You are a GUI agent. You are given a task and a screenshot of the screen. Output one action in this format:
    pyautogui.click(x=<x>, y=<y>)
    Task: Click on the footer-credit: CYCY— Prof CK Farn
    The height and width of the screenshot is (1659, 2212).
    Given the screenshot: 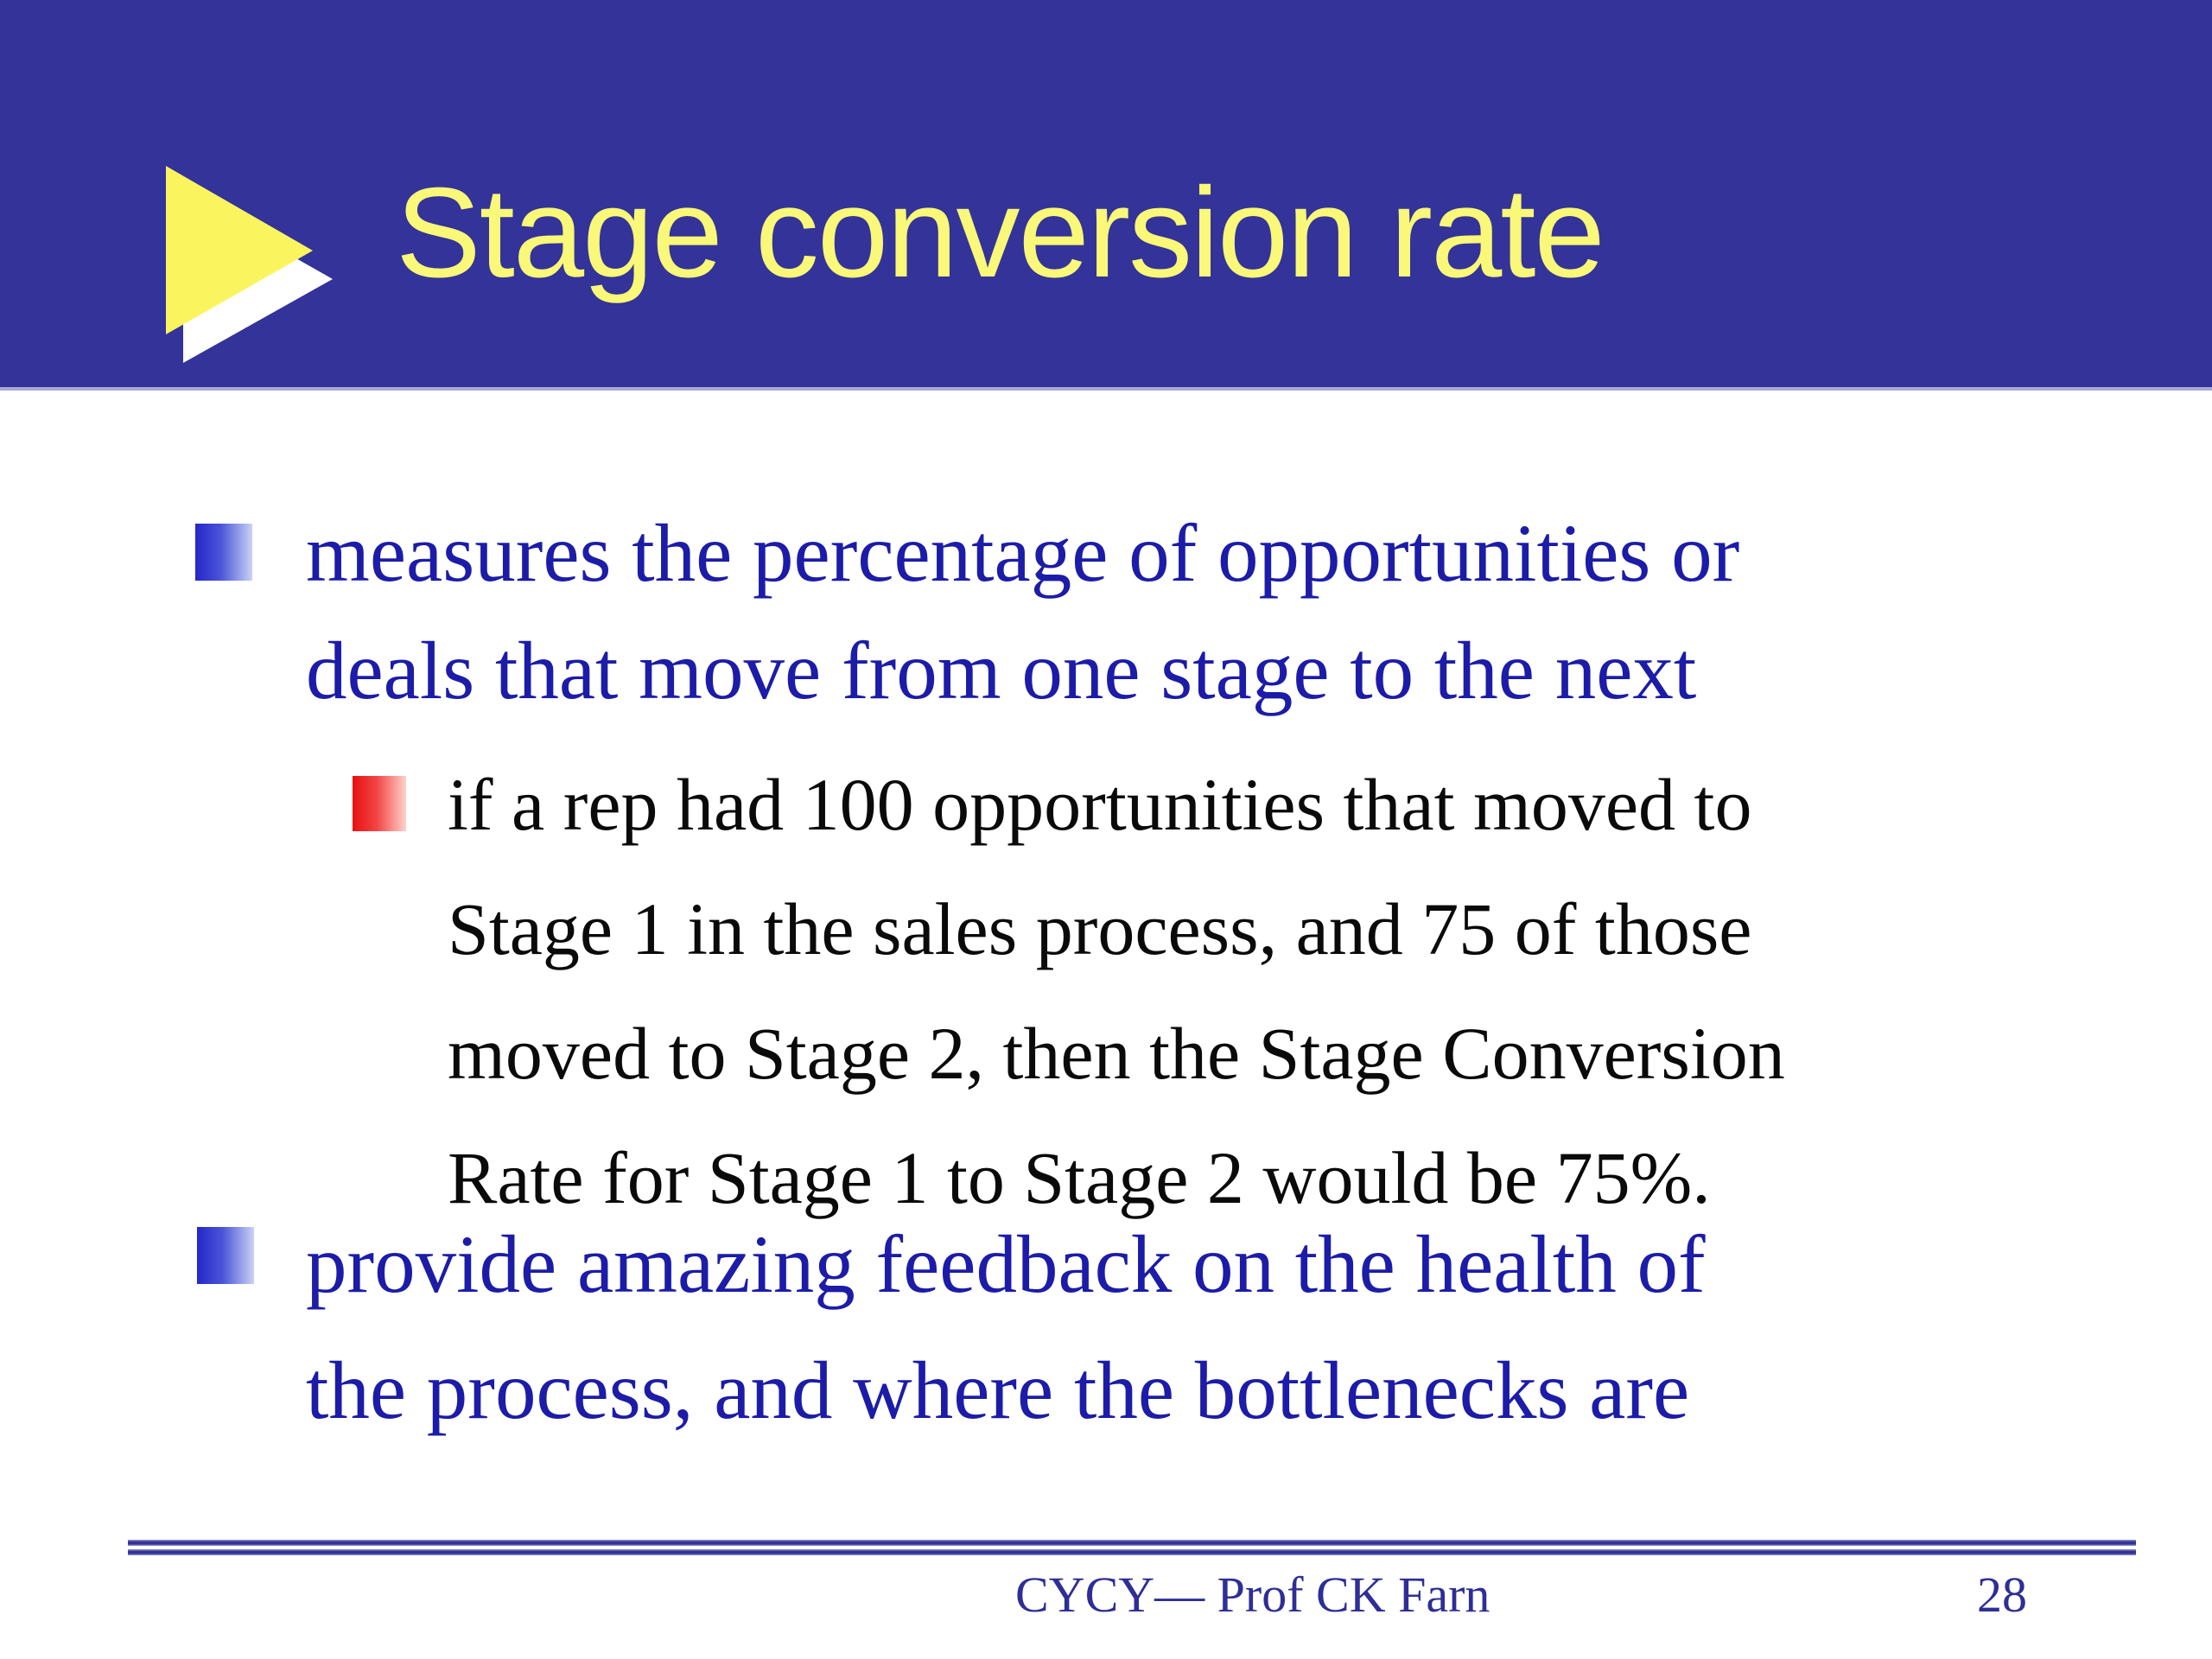 What is the action you would take?
    pyautogui.click(x=1253, y=1595)
    